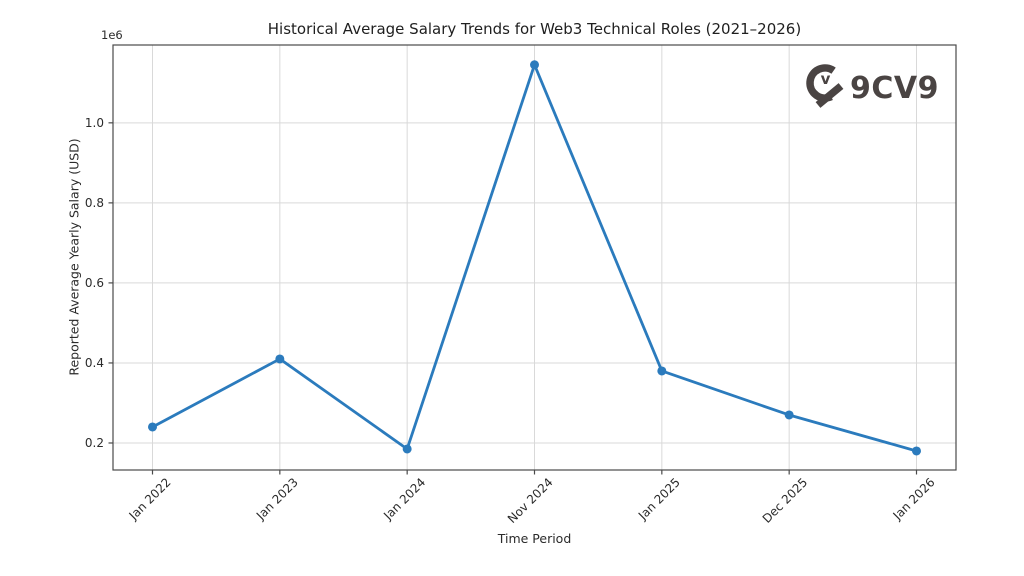  I want to click on x-tick-label: Jan 2024, so click(404, 499).